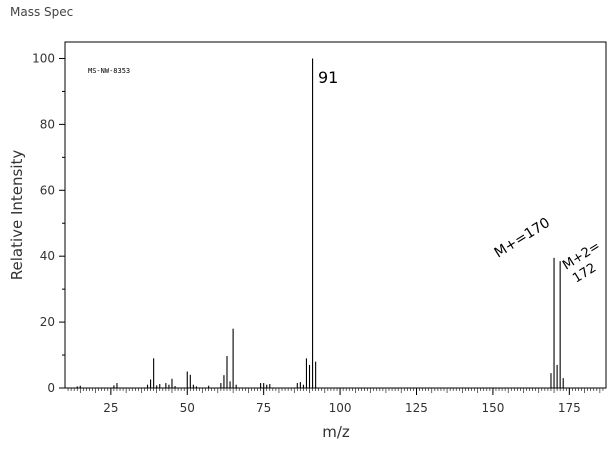 This screenshot has width=612, height=449. What do you see at coordinates (569, 408) in the screenshot?
I see `x-tick-label: 175` at bounding box center [569, 408].